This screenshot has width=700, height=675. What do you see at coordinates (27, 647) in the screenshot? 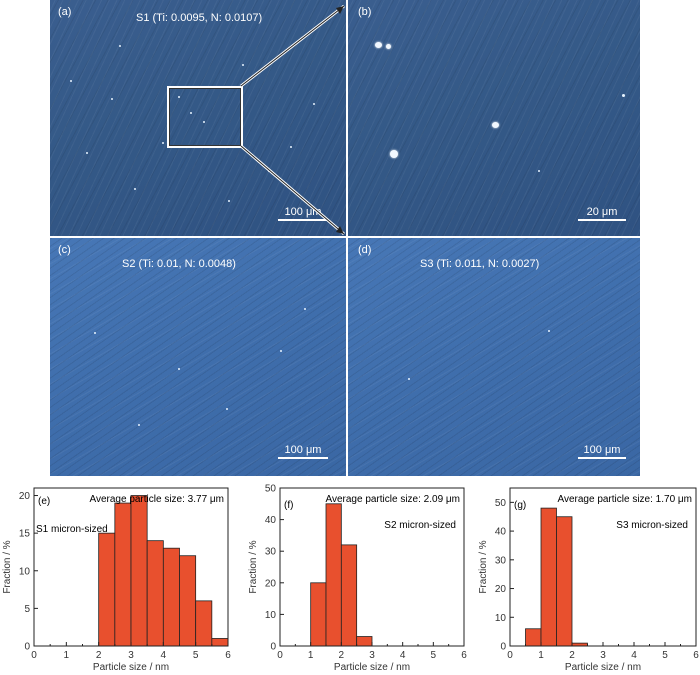
I see `y-tick-label-e-0: 0` at bounding box center [27, 647].